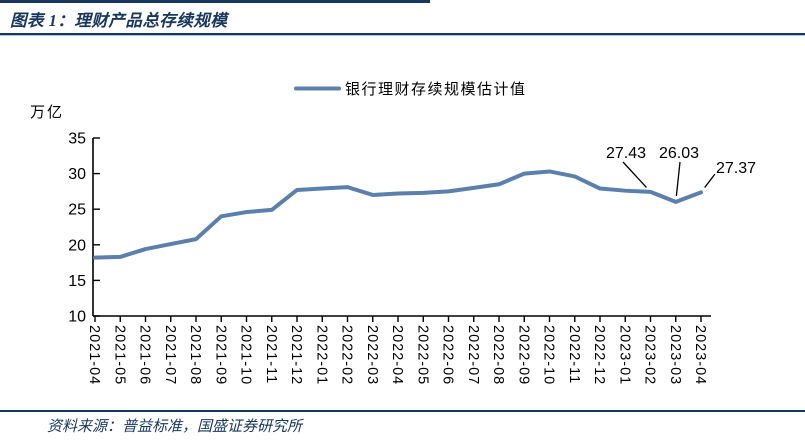 Image resolution: width=805 pixels, height=444 pixels. Describe the element at coordinates (145, 355) in the screenshot. I see `svg-text: 2021-06` at that location.